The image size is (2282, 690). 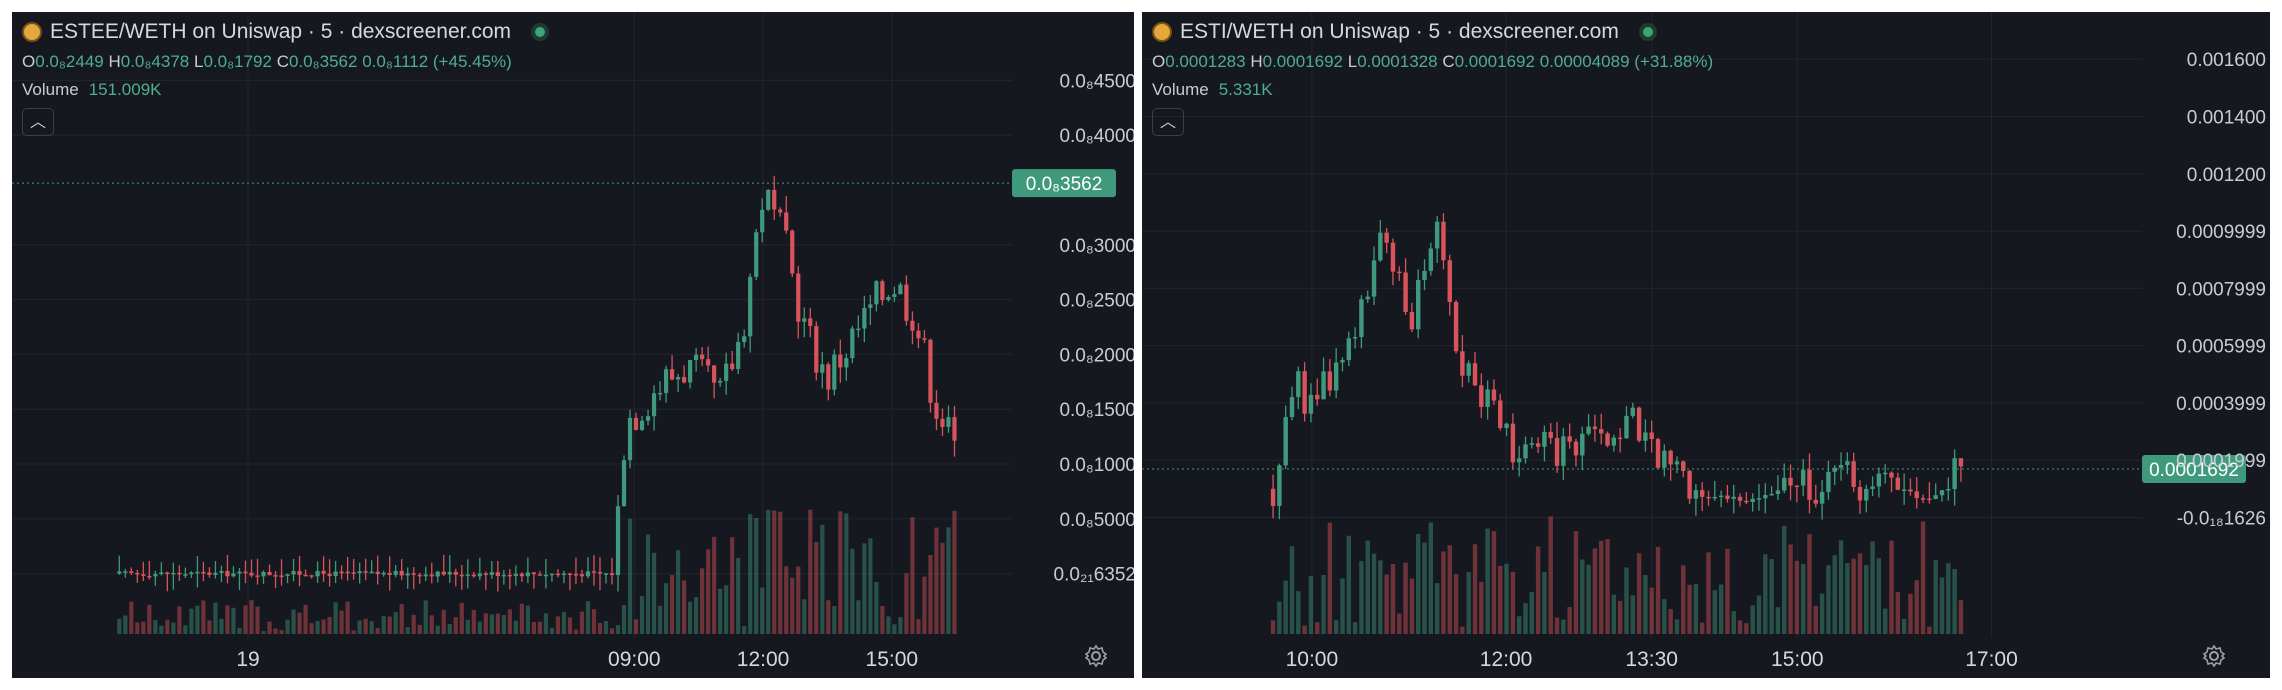 What do you see at coordinates (540, 32) in the screenshot?
I see `live-status-icon` at bounding box center [540, 32].